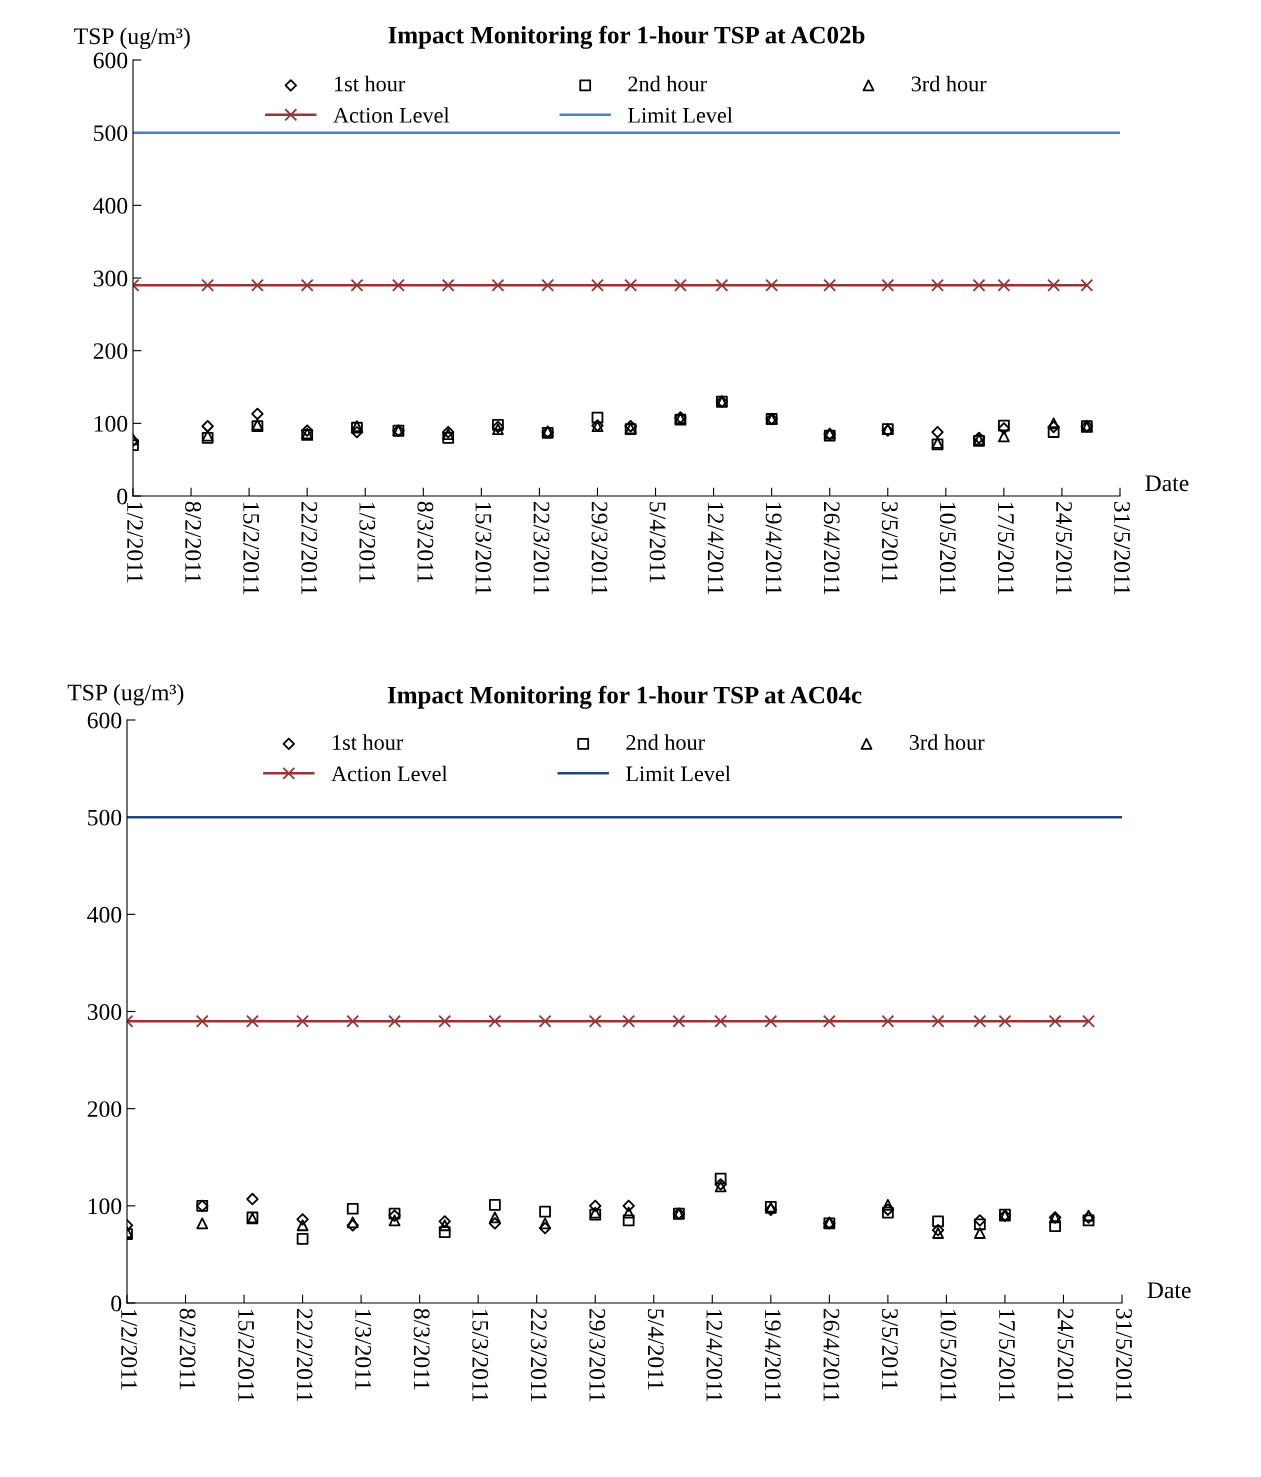  I want to click on chart-title: Impact Monitoring for 1-hour TSP at AC02b, so click(626, 37).